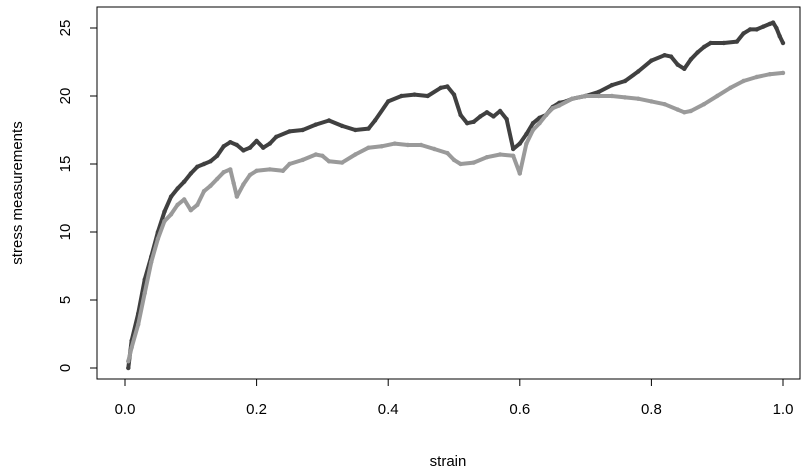 The width and height of the screenshot is (806, 471). I want to click on y-tick-label: 10, so click(65, 232).